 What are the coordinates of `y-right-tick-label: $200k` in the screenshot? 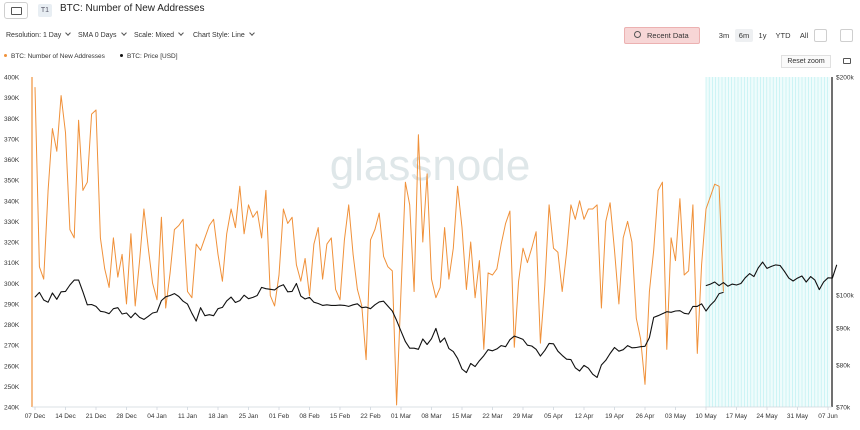 It's located at (845, 78).